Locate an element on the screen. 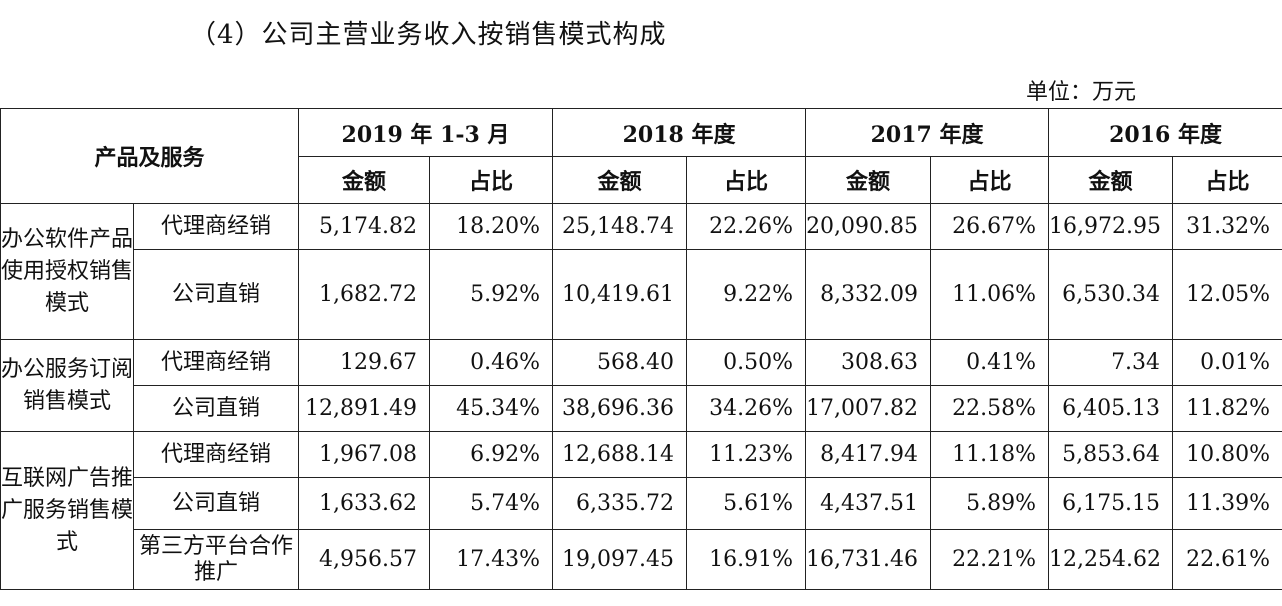 Image resolution: width=1282 pixels, height=606 pixels. value-cell: 25,148.74 is located at coordinates (620, 226).